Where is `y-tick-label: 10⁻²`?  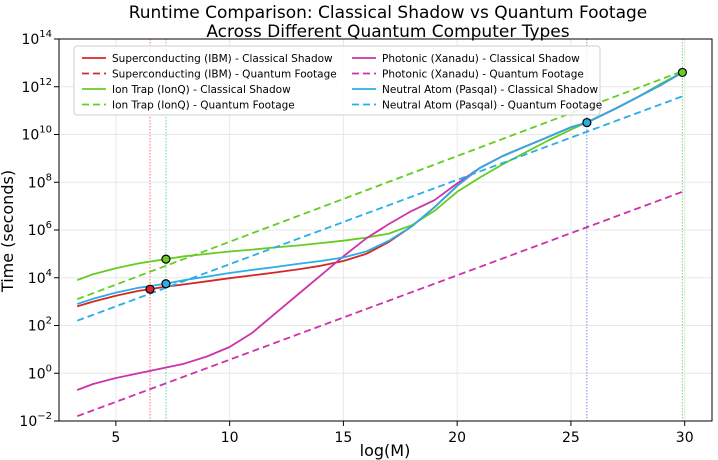 y-tick-label: 10⁻² is located at coordinates (35, 420).